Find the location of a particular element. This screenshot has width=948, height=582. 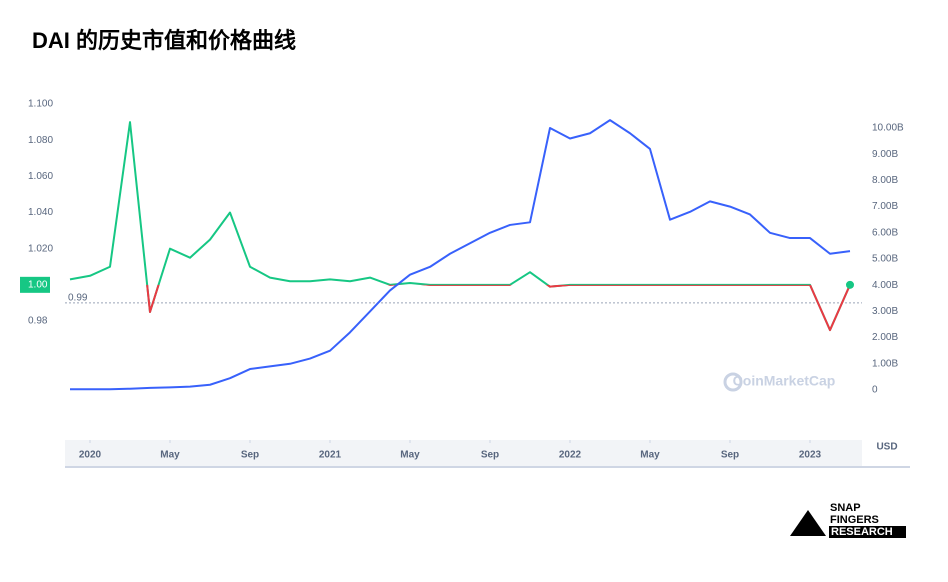

brand-line: FINGERS is located at coordinates (854, 520).